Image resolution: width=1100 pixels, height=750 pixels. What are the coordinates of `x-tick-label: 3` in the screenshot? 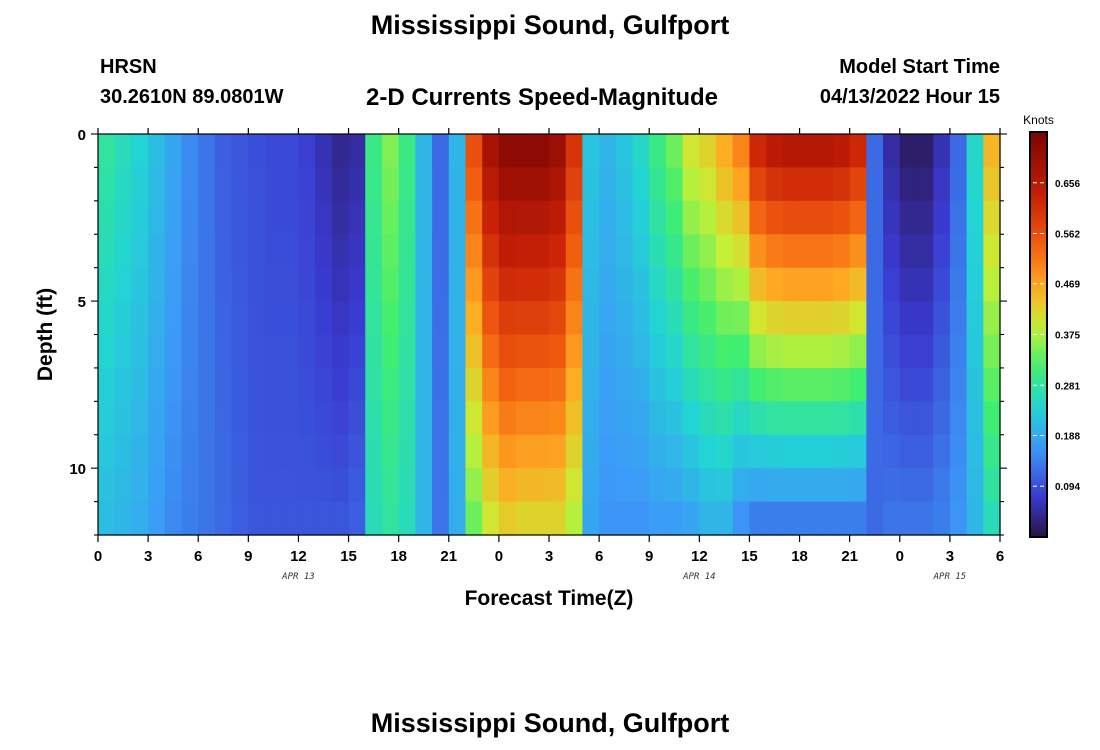 It's located at (148, 556).